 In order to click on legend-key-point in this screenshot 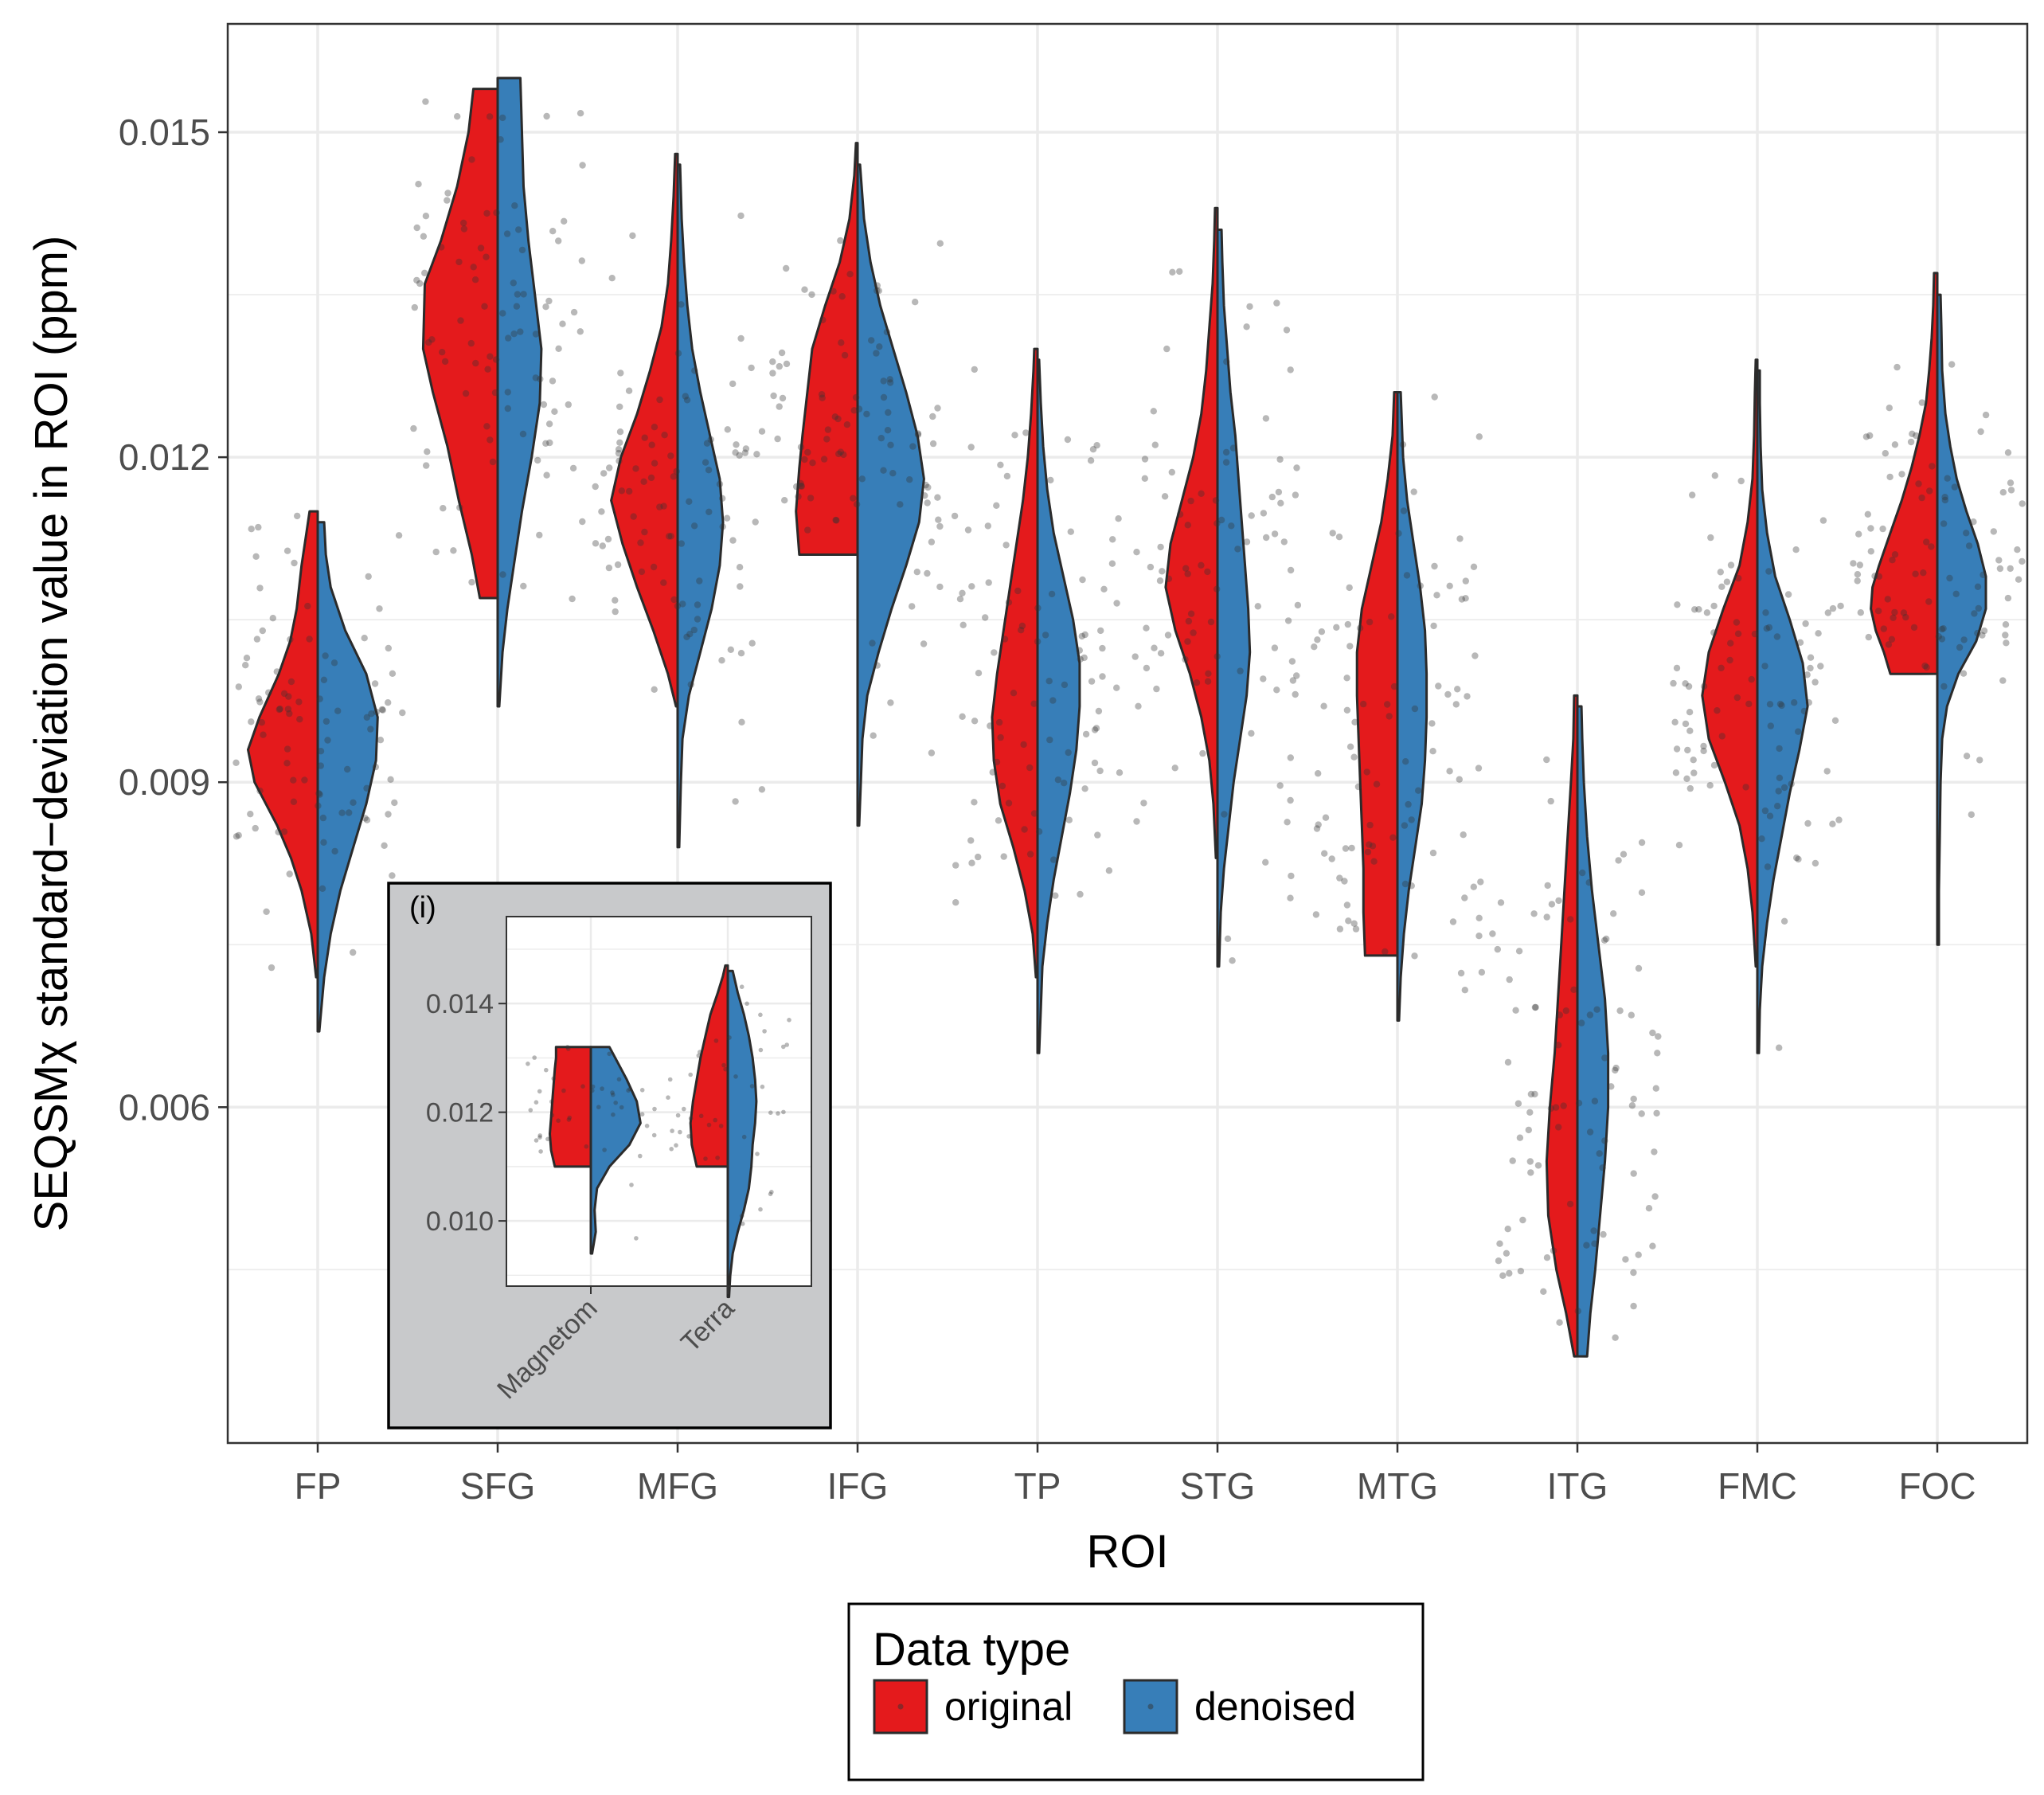, I will do `click(901, 1706)`.